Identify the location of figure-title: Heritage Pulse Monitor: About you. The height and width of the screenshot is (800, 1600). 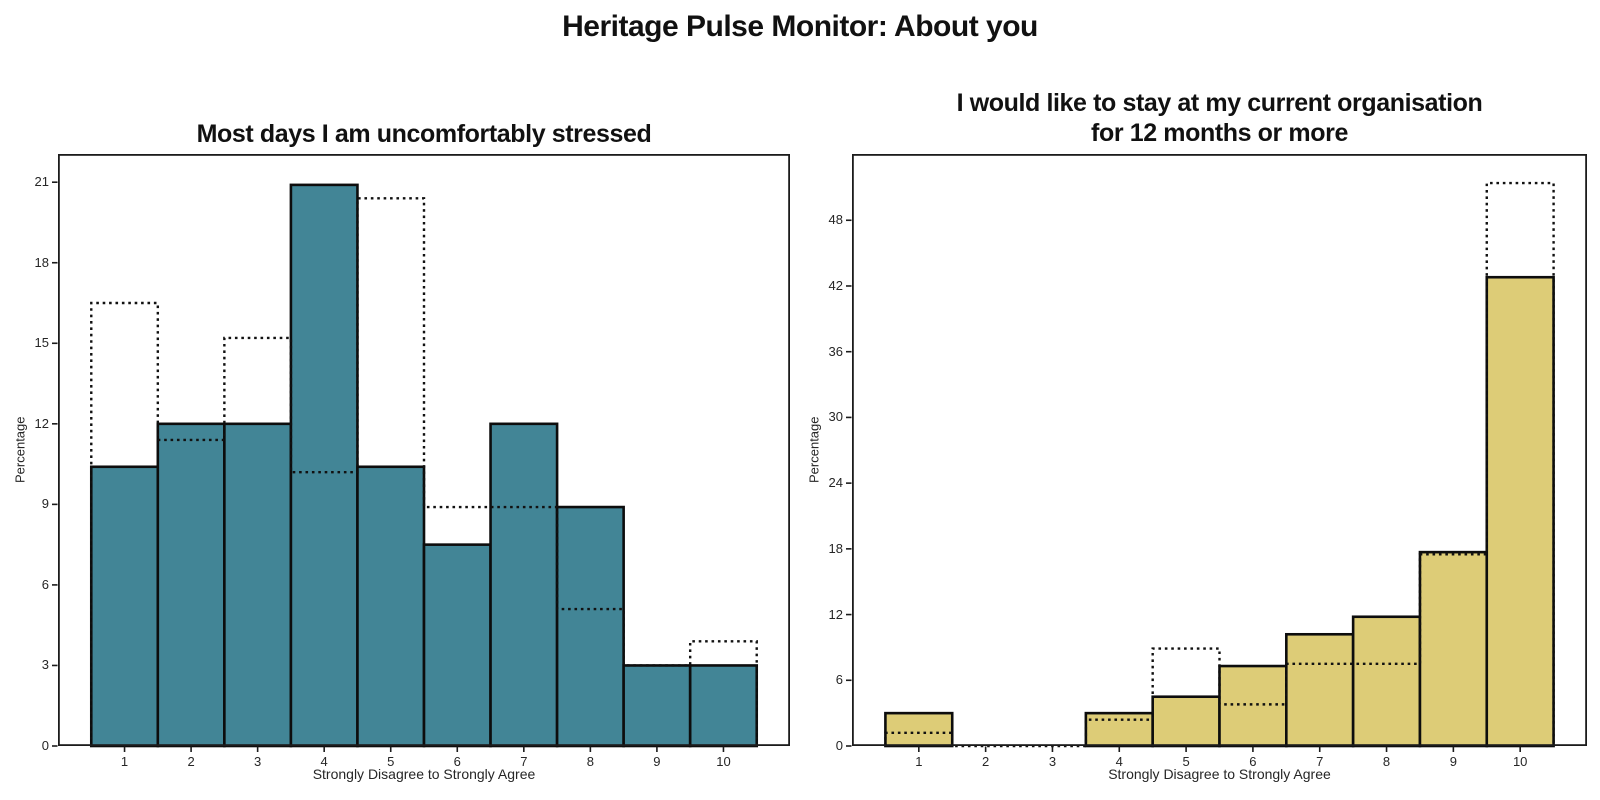
(800, 26).